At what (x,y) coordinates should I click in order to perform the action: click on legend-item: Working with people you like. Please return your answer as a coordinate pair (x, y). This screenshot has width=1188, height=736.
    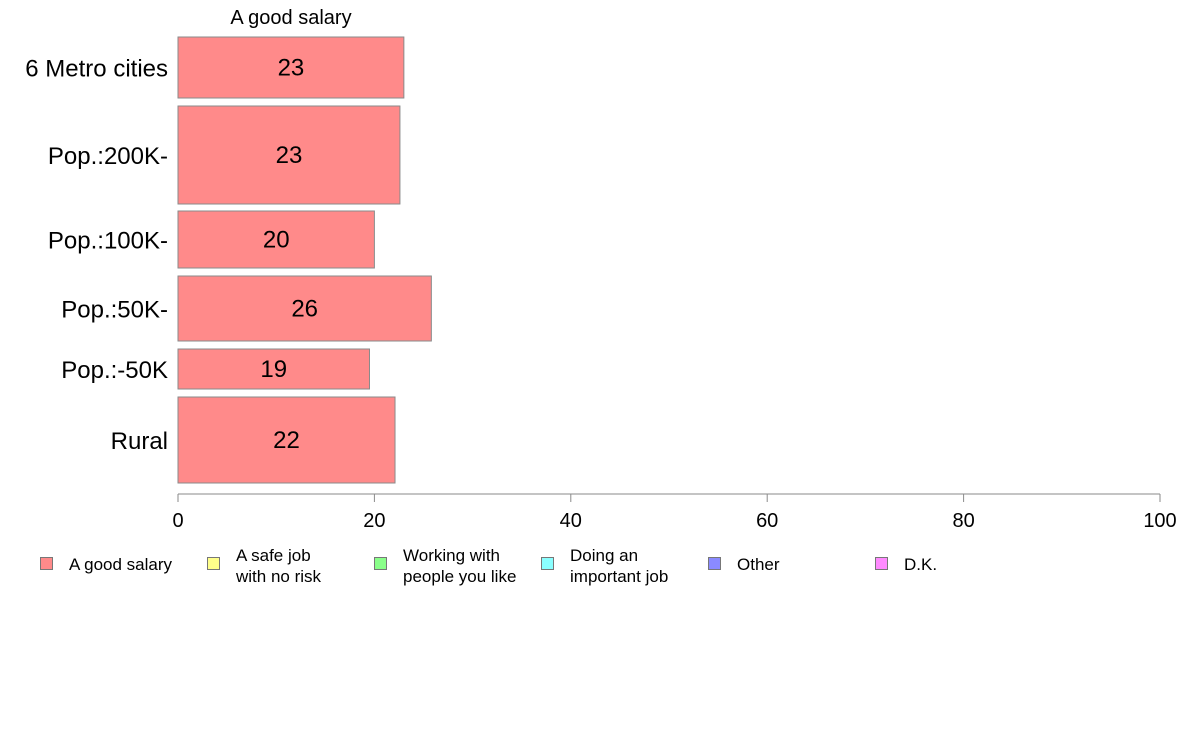
    Looking at the image, I should click on (445, 566).